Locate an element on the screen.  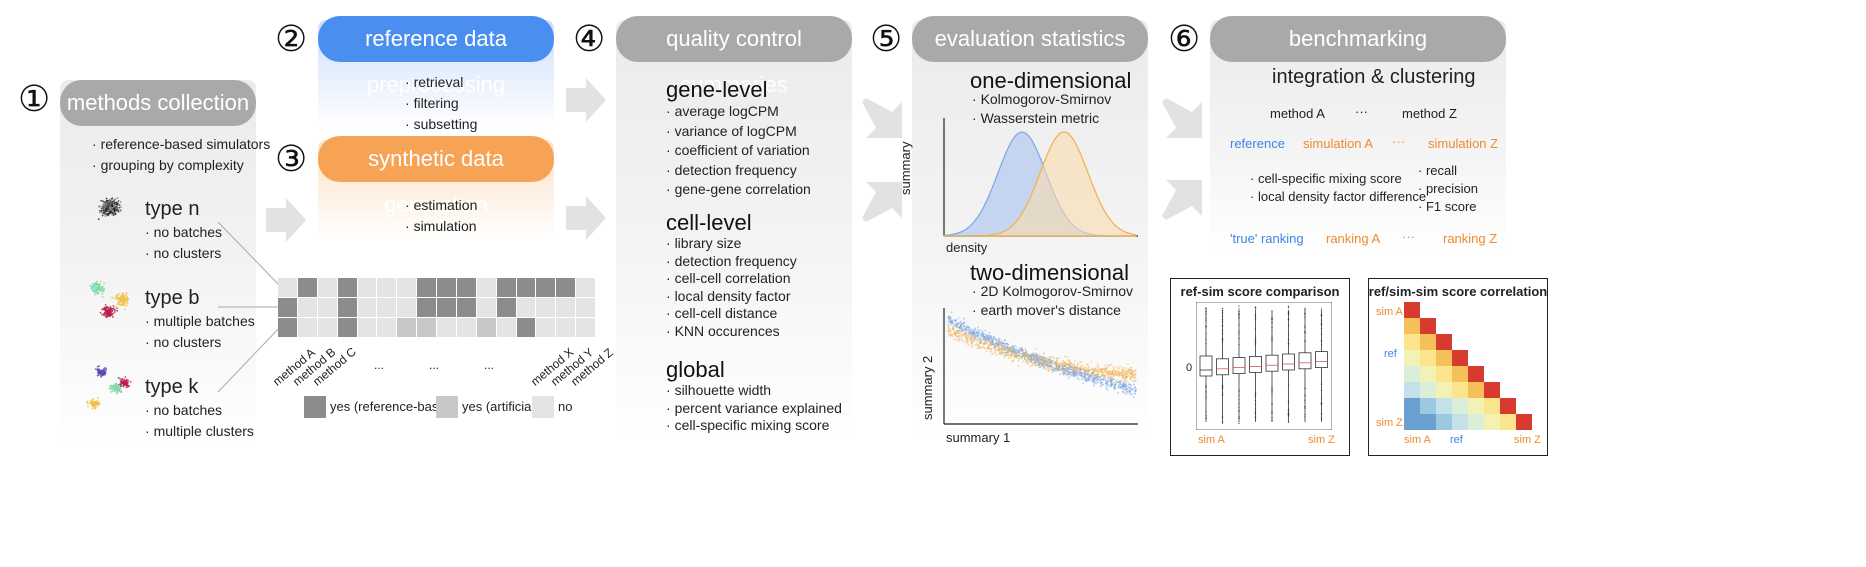
methods-grid is located at coordinates (437, 308).